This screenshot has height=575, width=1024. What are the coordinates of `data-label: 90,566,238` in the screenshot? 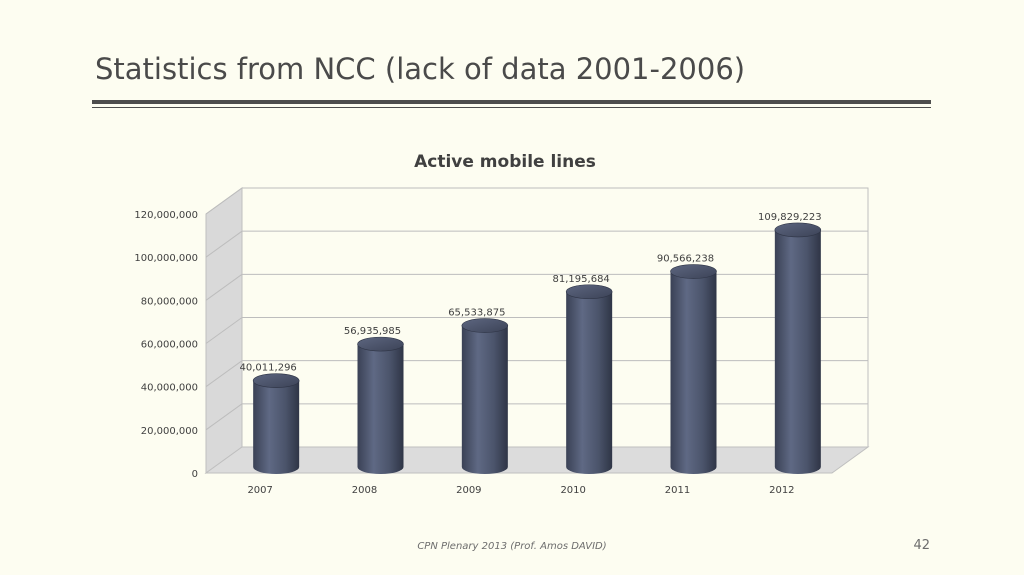 It's located at (685, 259).